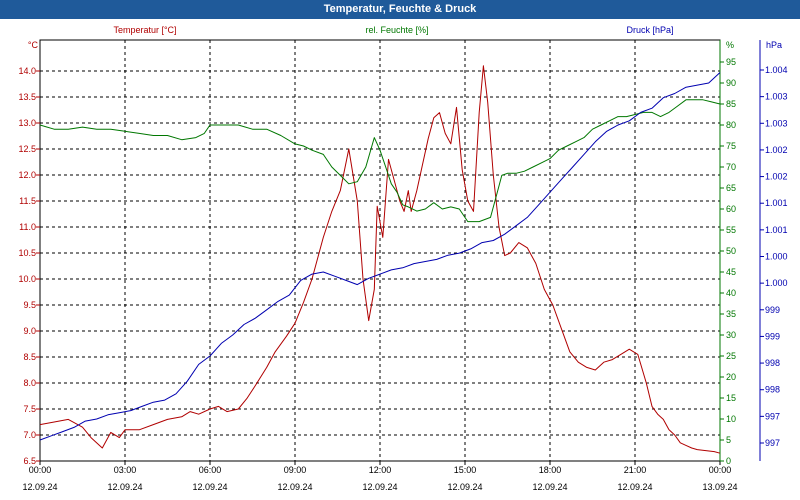  Describe the element at coordinates (731, 377) in the screenshot. I see `humidity-tick-label: 20` at that location.